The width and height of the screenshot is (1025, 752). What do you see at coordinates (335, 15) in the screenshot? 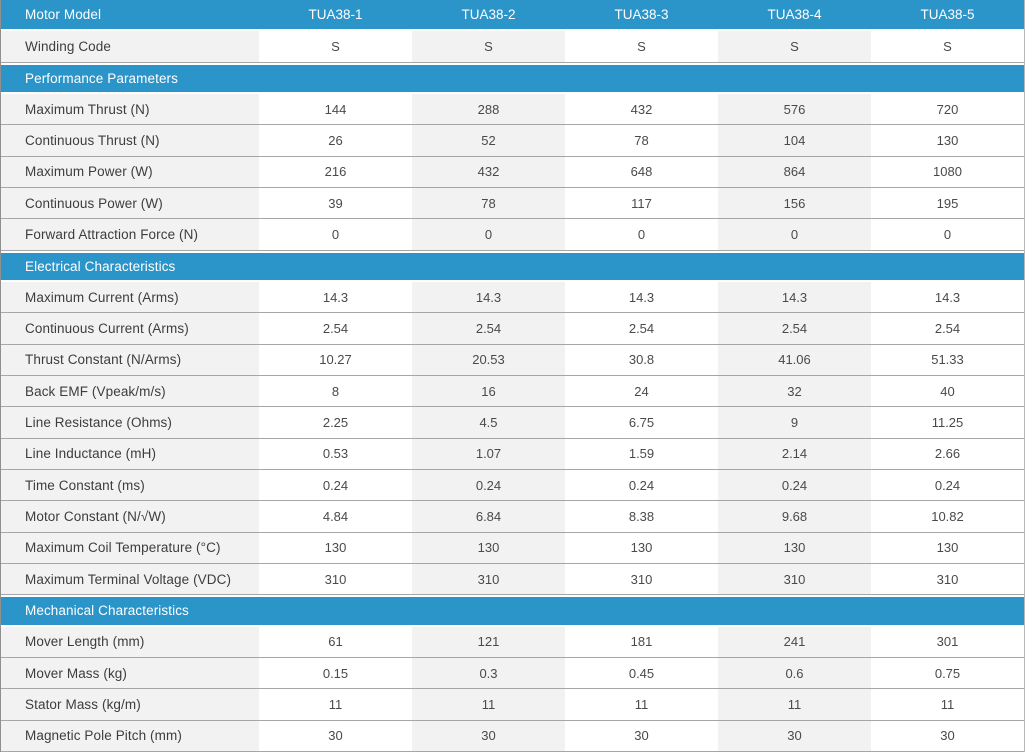
I see `header-model-cell: TUA38-1` at bounding box center [335, 15].